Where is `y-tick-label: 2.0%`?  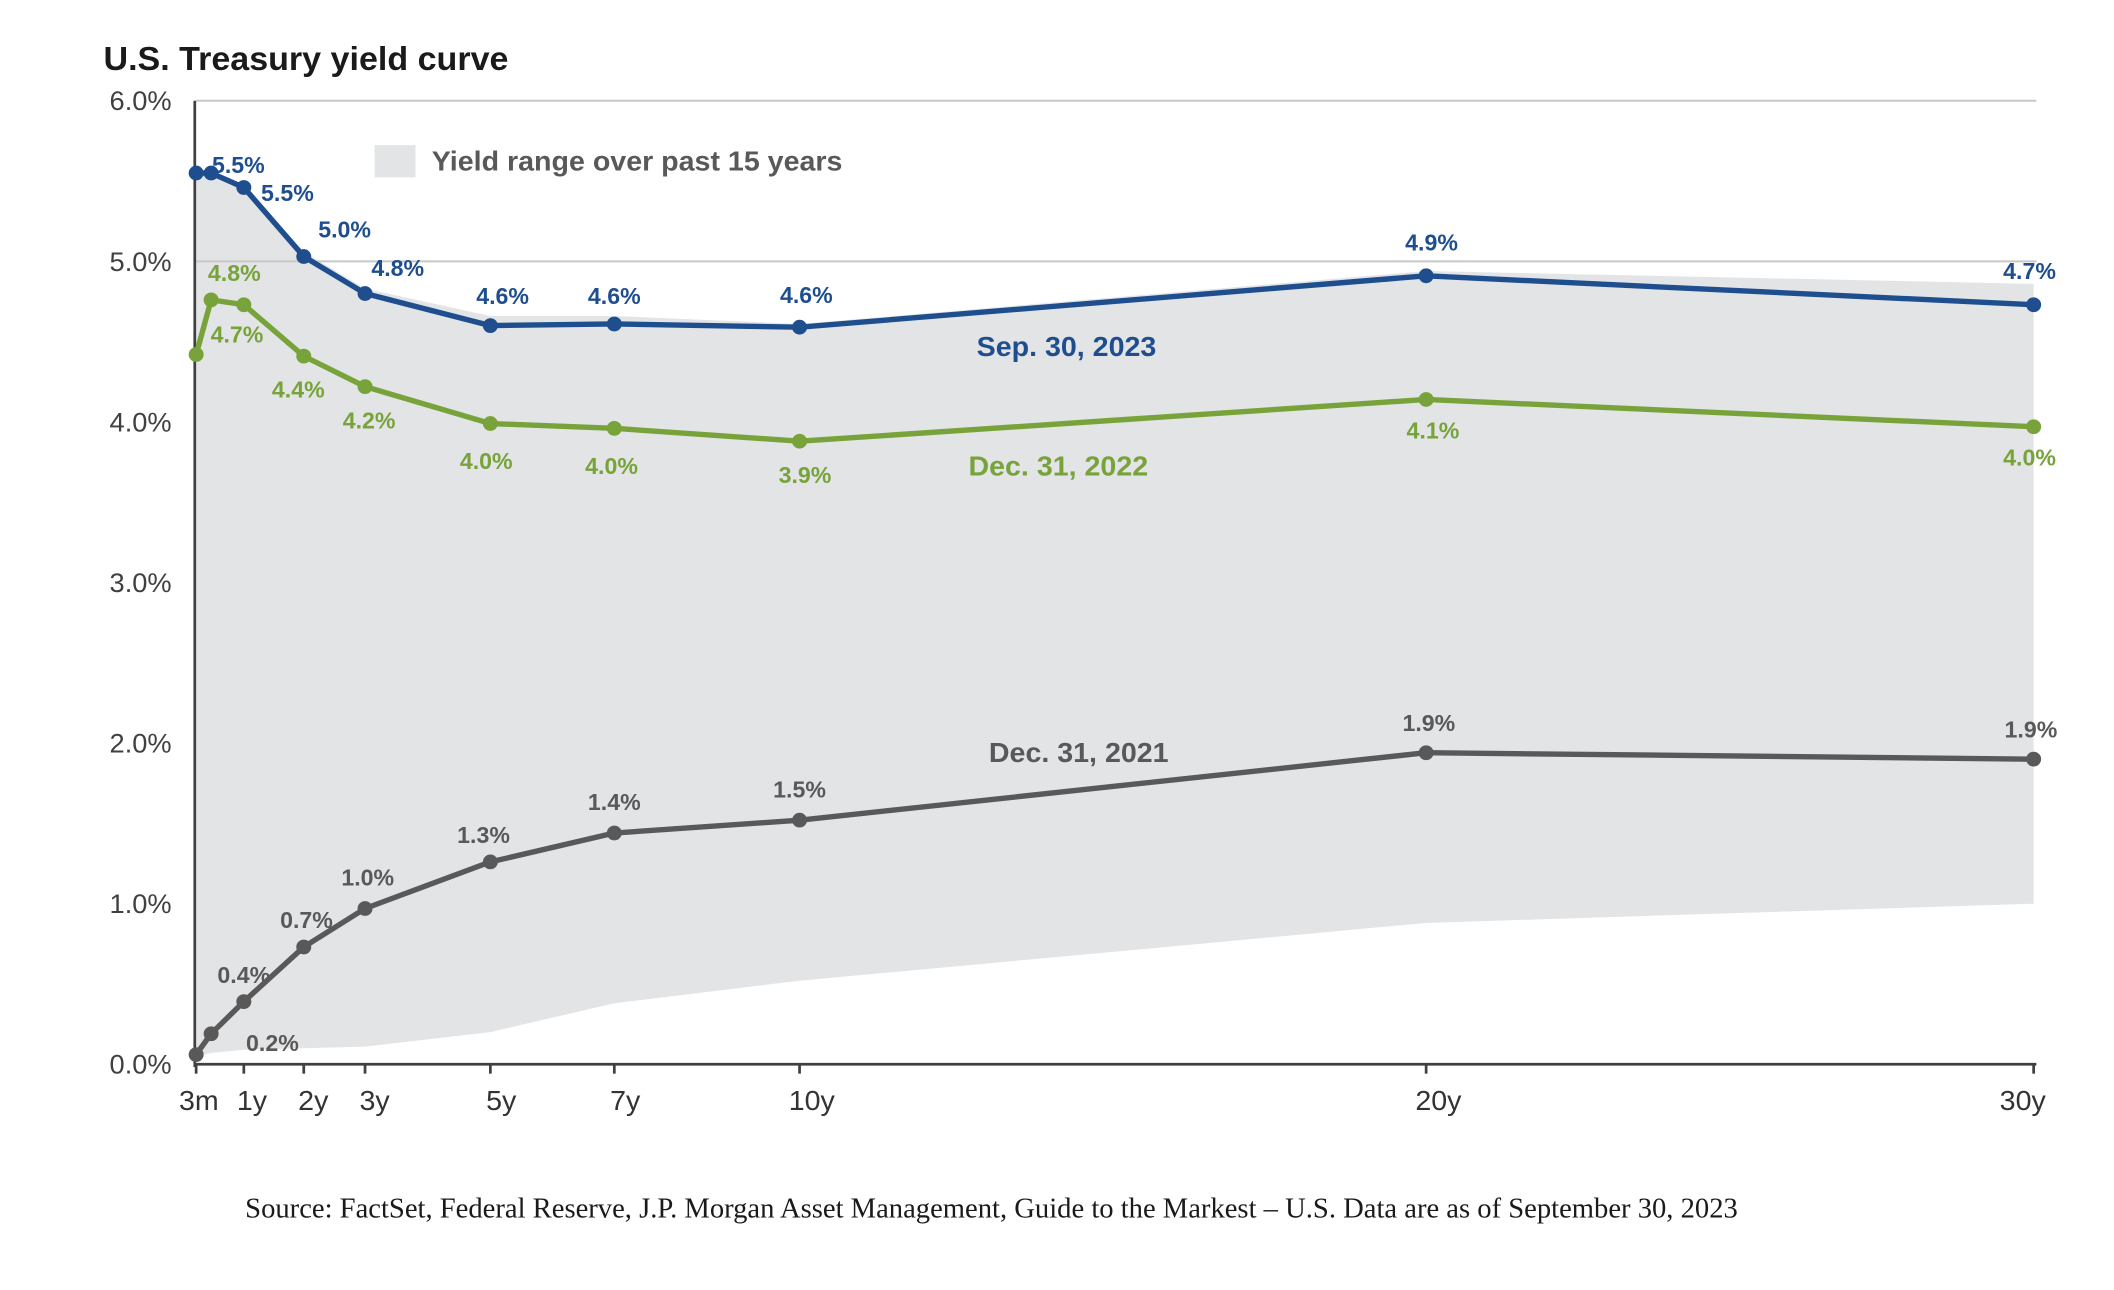 y-tick-label: 2.0% is located at coordinates (141, 744).